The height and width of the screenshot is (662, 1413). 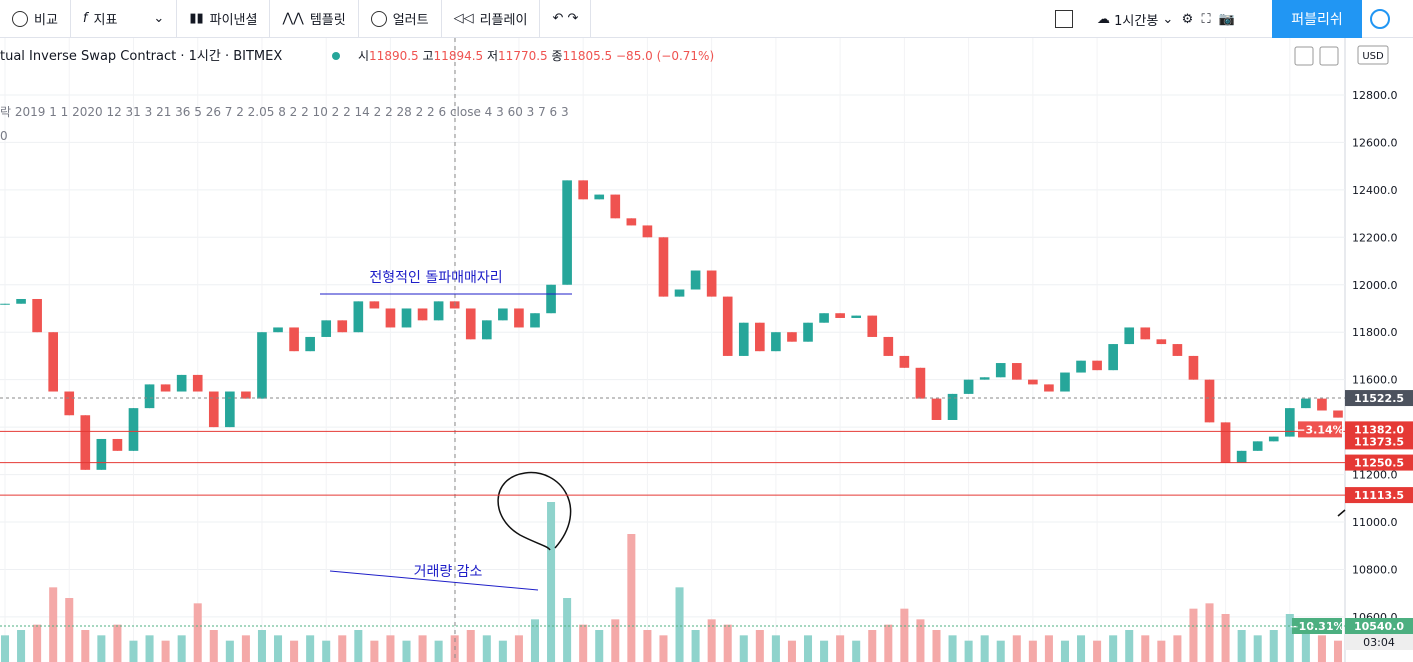 What do you see at coordinates (492, 56) in the screenshot?
I see `label: 저` at bounding box center [492, 56].